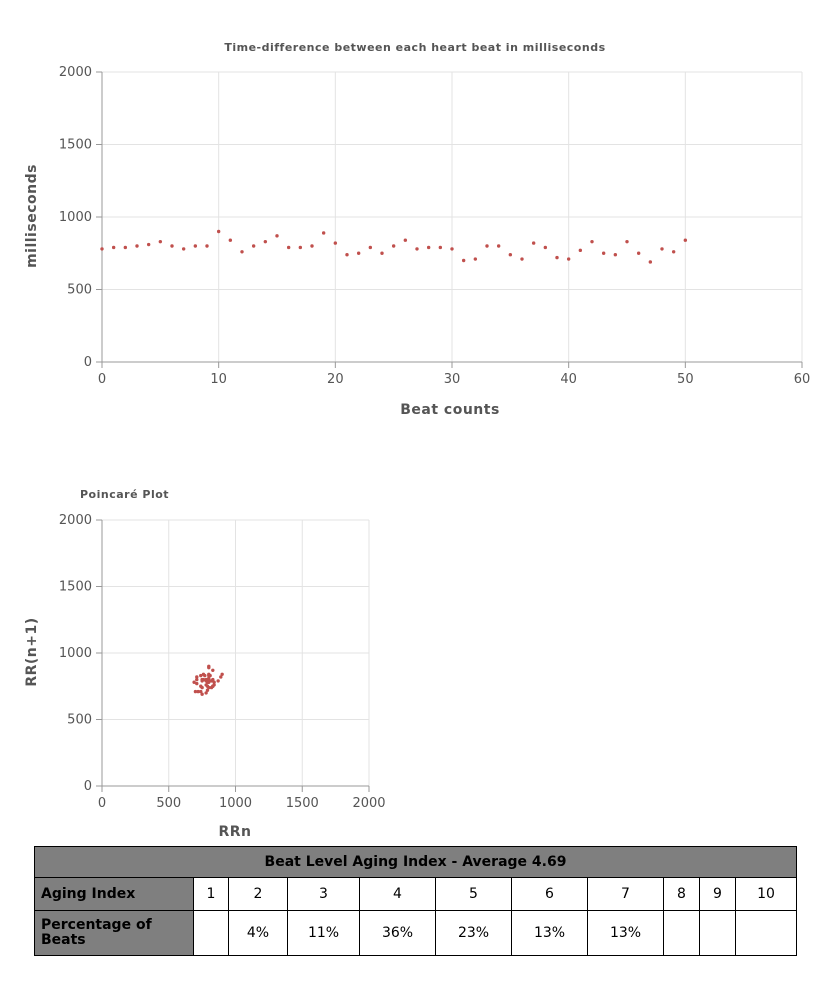 Image resolution: width=824 pixels, height=982 pixels. I want to click on aging-index-cell: 1, so click(211, 894).